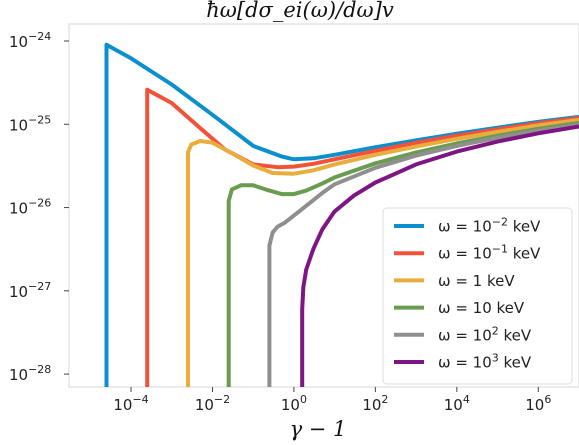  Describe the element at coordinates (130, 403) in the screenshot. I see `x-tick-label-1: 10⁻⁴` at that location.